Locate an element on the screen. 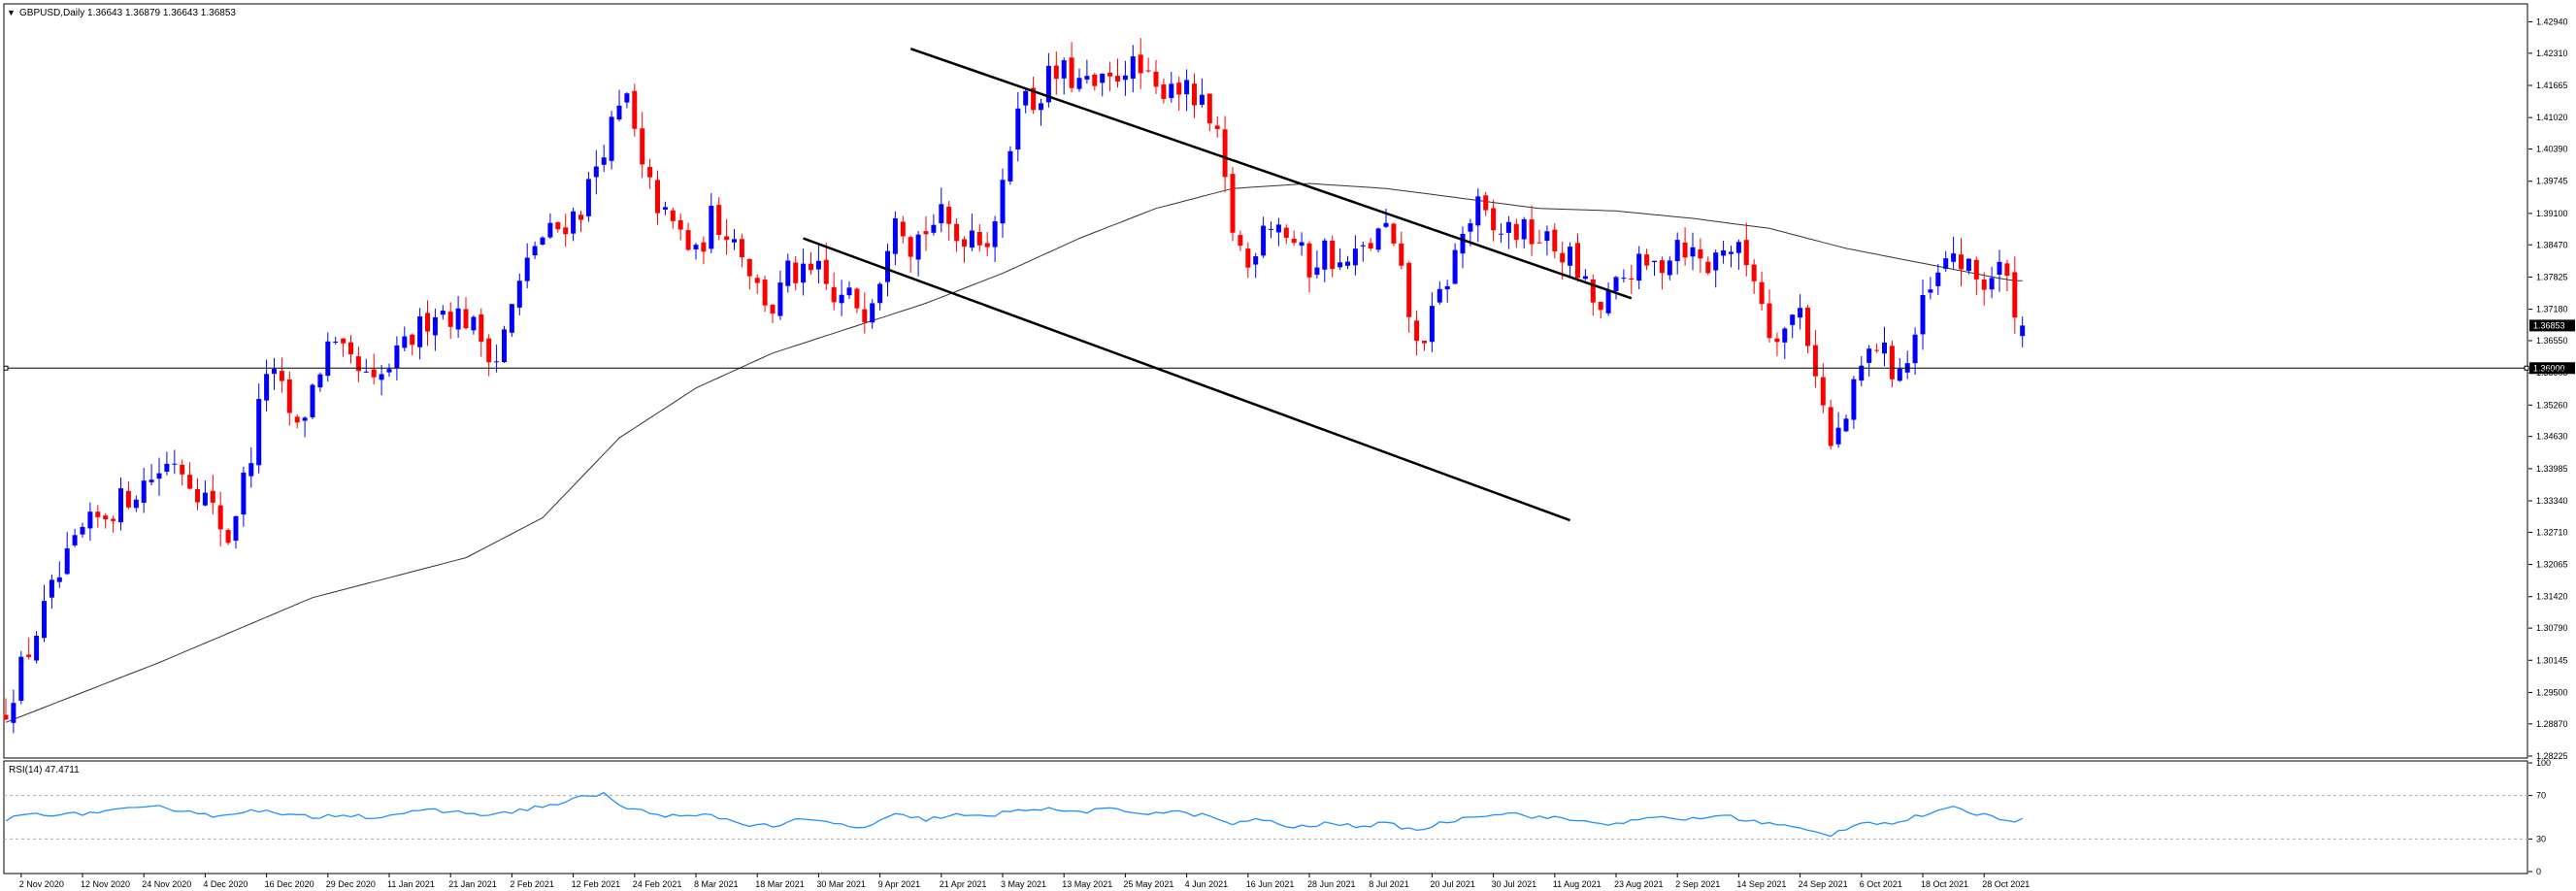 The width and height of the screenshot is (2576, 891). price-tick-label: 1.30790 is located at coordinates (2552, 628).